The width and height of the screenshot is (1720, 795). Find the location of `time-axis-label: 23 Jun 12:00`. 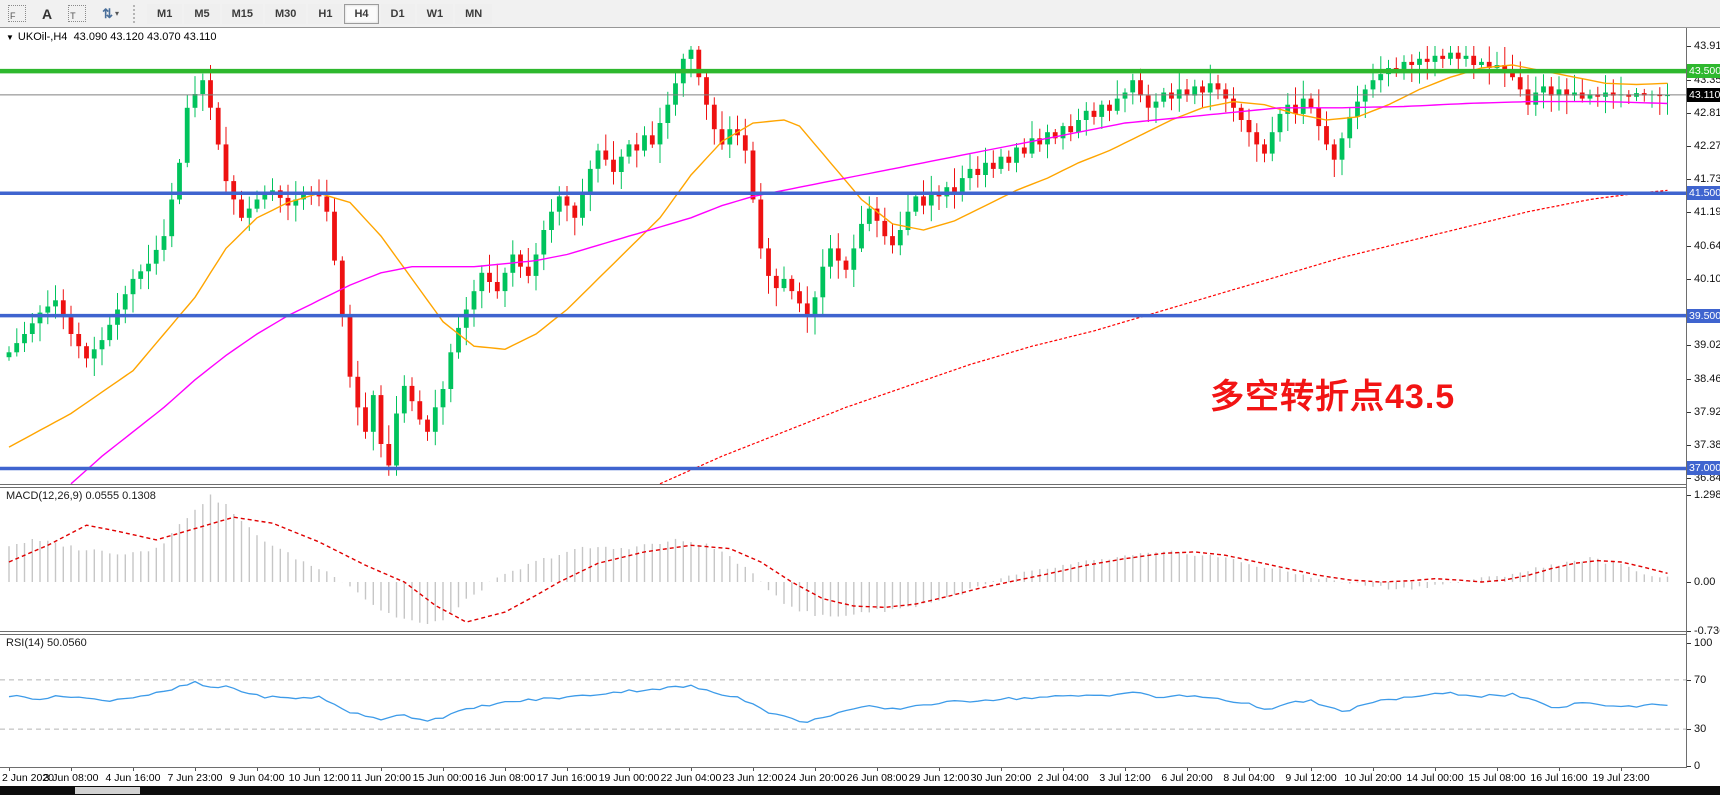

time-axis-label: 23 Jun 12:00 is located at coordinates (753, 778).